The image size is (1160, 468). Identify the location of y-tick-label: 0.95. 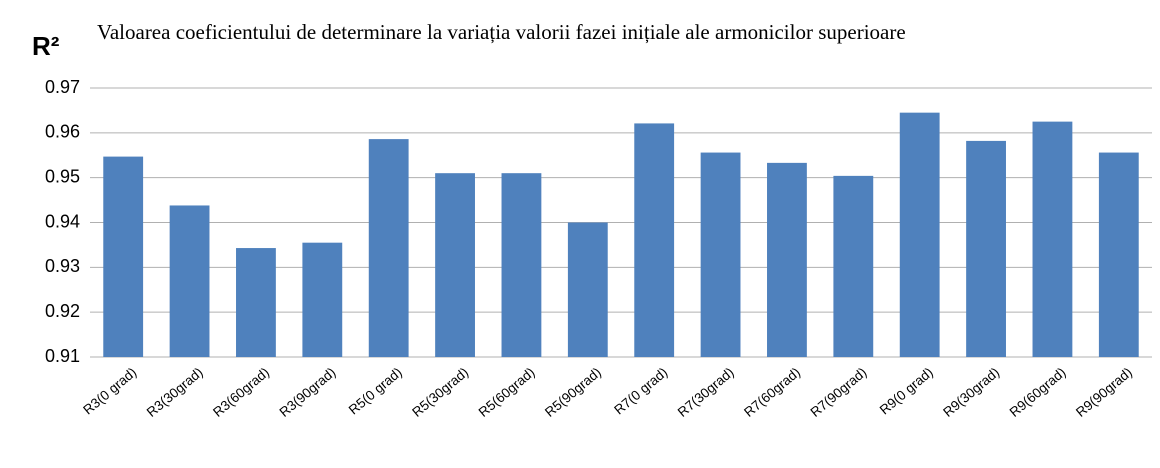
(62, 176).